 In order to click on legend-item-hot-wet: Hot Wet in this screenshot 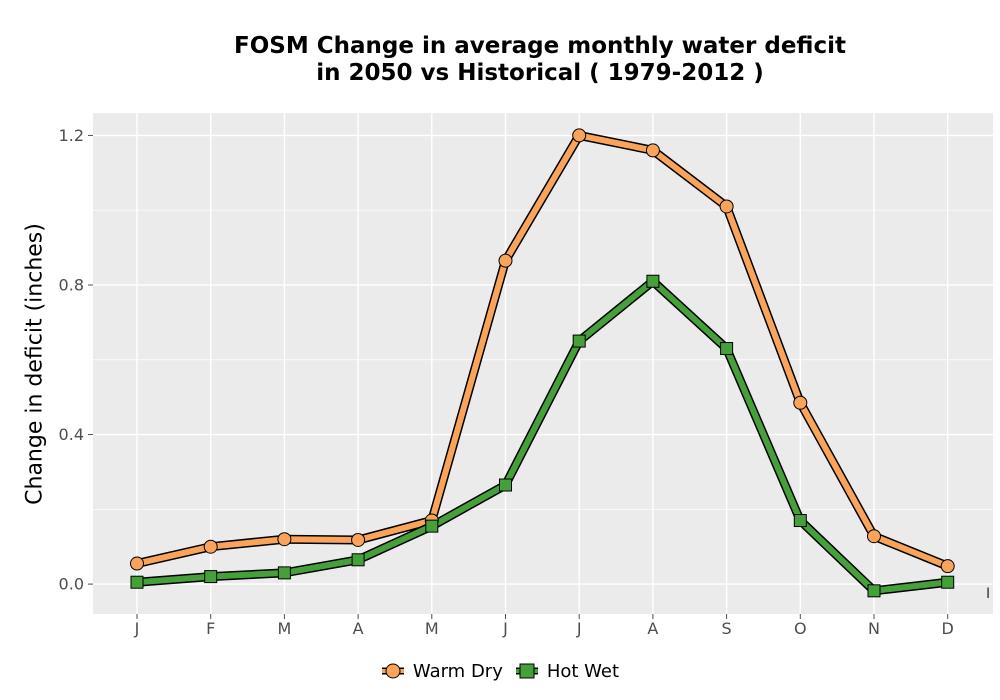, I will do `click(567, 671)`.